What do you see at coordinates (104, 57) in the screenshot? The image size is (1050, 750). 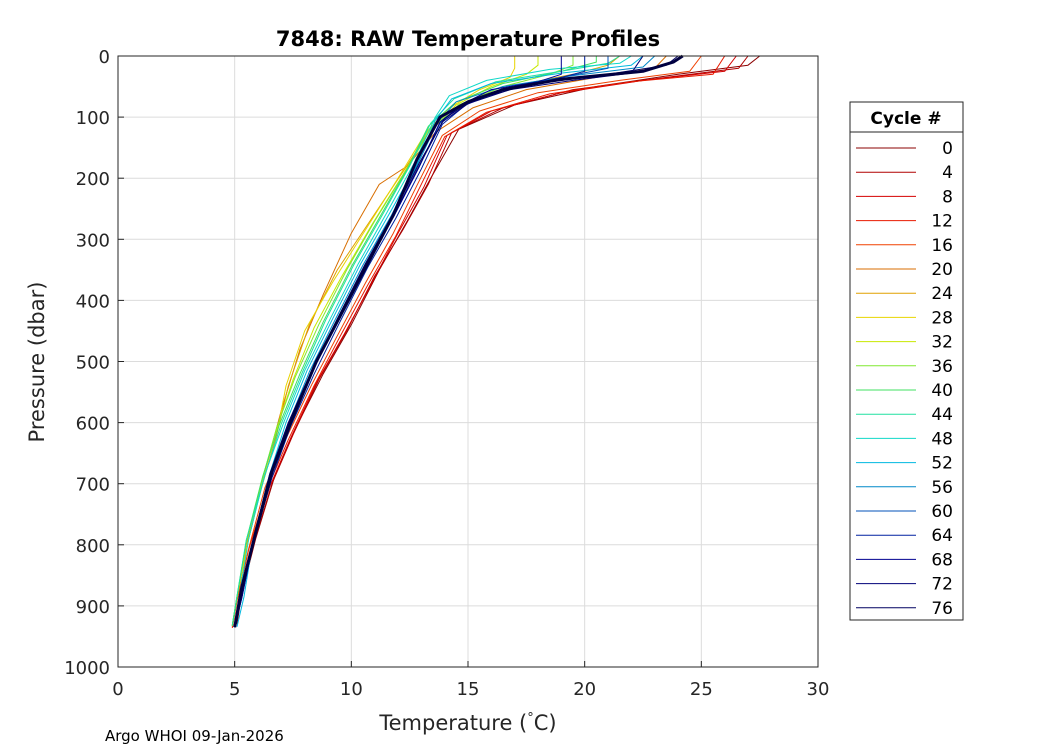 I see `y-tick-label: 0` at bounding box center [104, 57].